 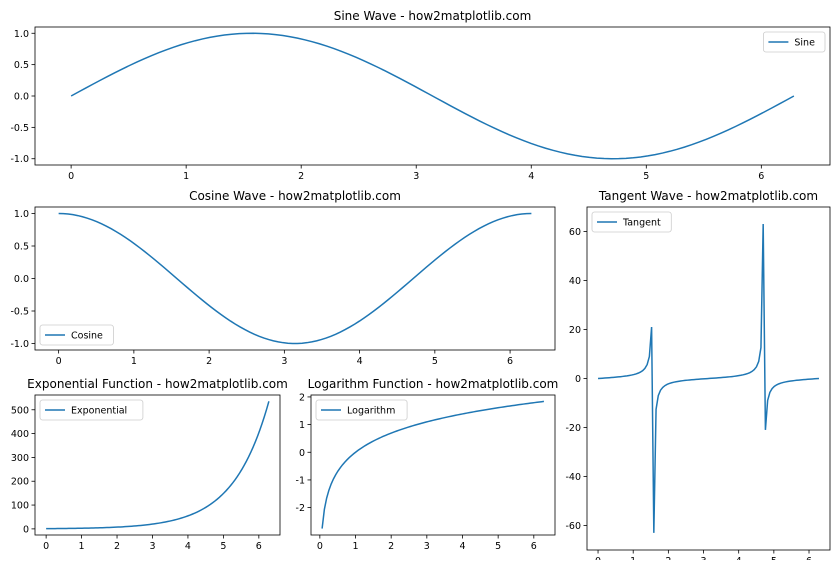 I want to click on exponential-ytick-label: 400, so click(x=20, y=434).